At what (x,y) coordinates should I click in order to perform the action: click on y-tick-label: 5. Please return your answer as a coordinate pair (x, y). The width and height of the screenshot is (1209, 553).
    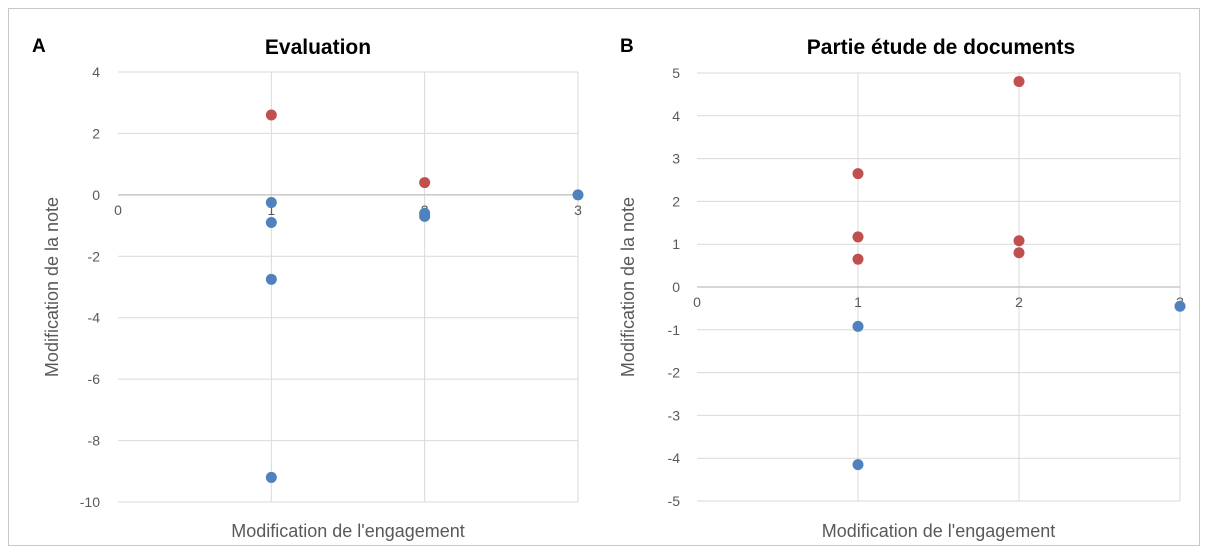
    Looking at the image, I should click on (676, 73).